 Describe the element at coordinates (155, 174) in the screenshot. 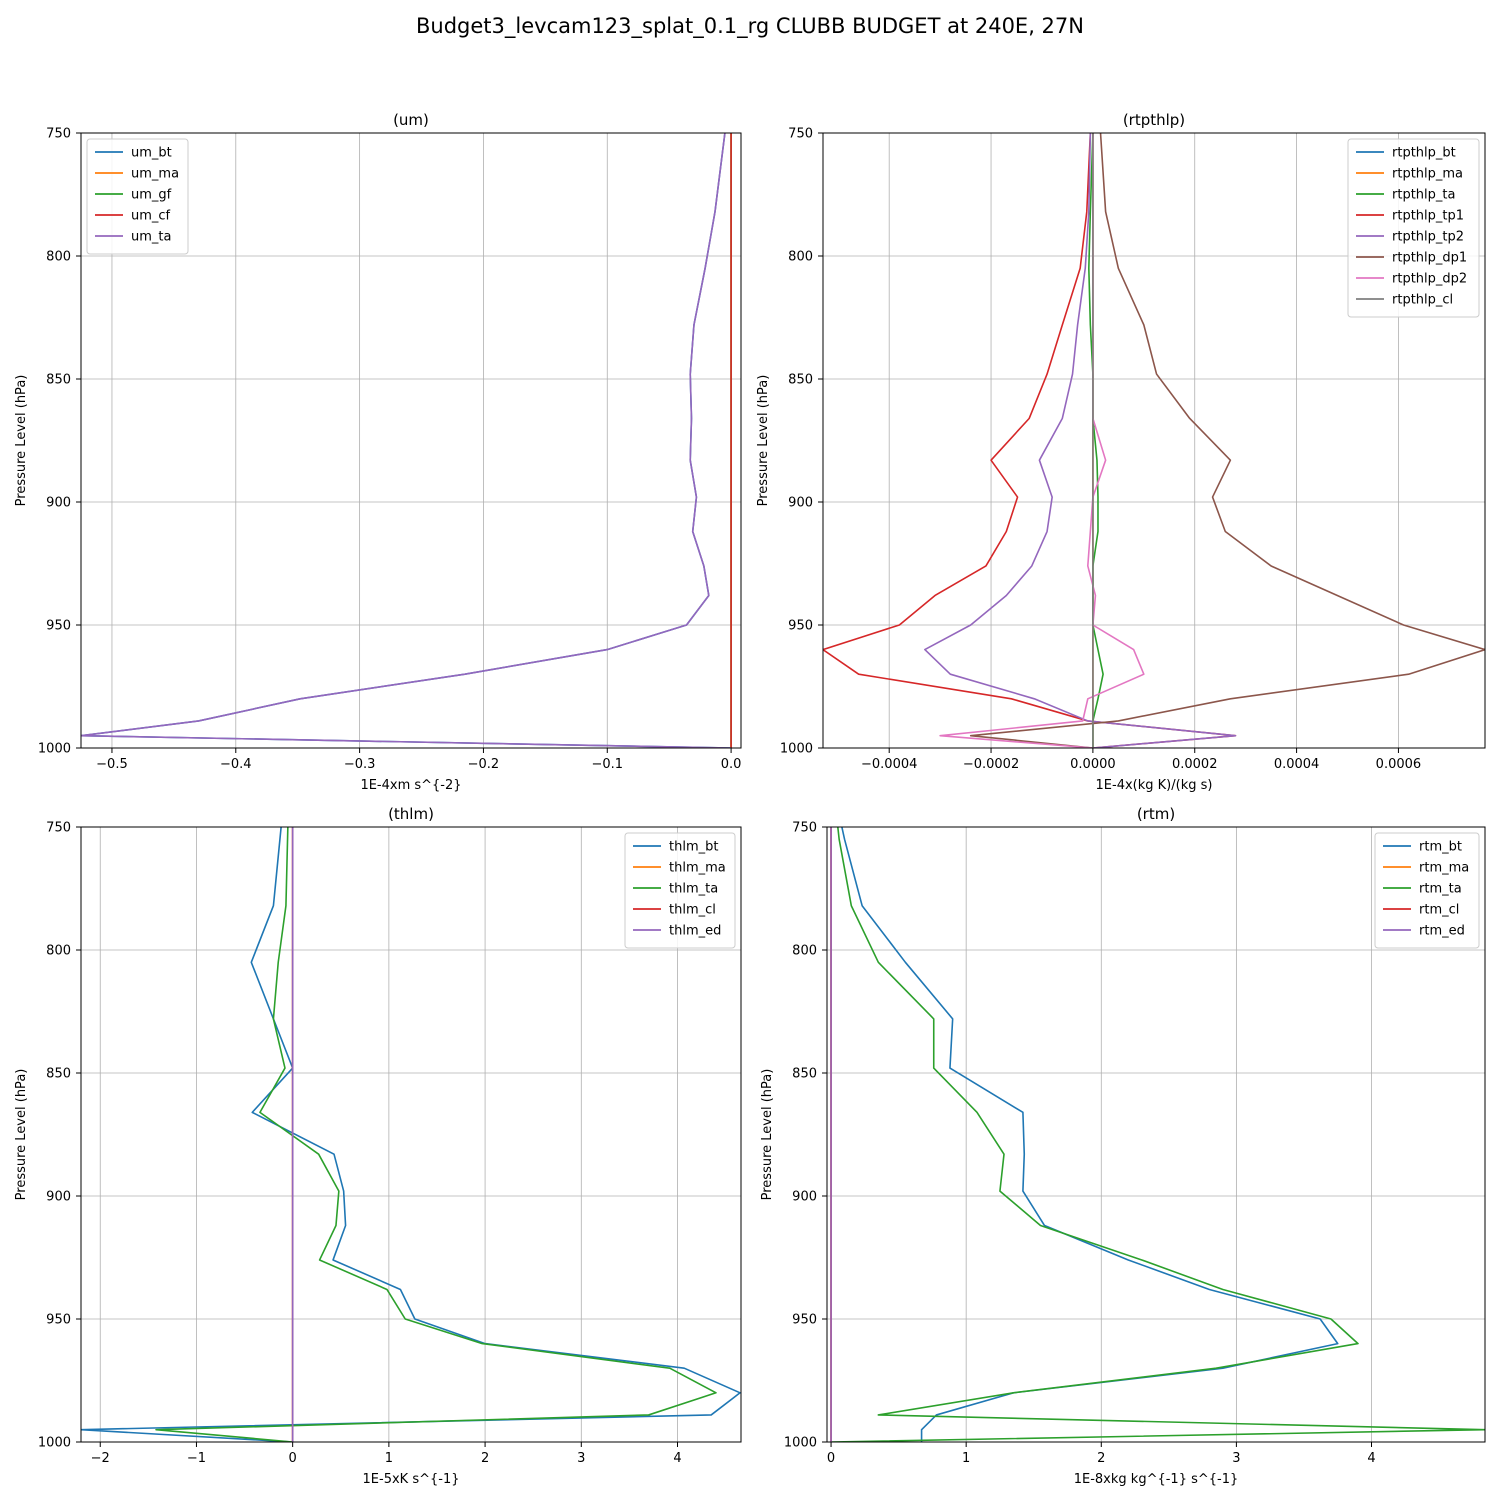

I see `legend-entry: um_ma` at that location.